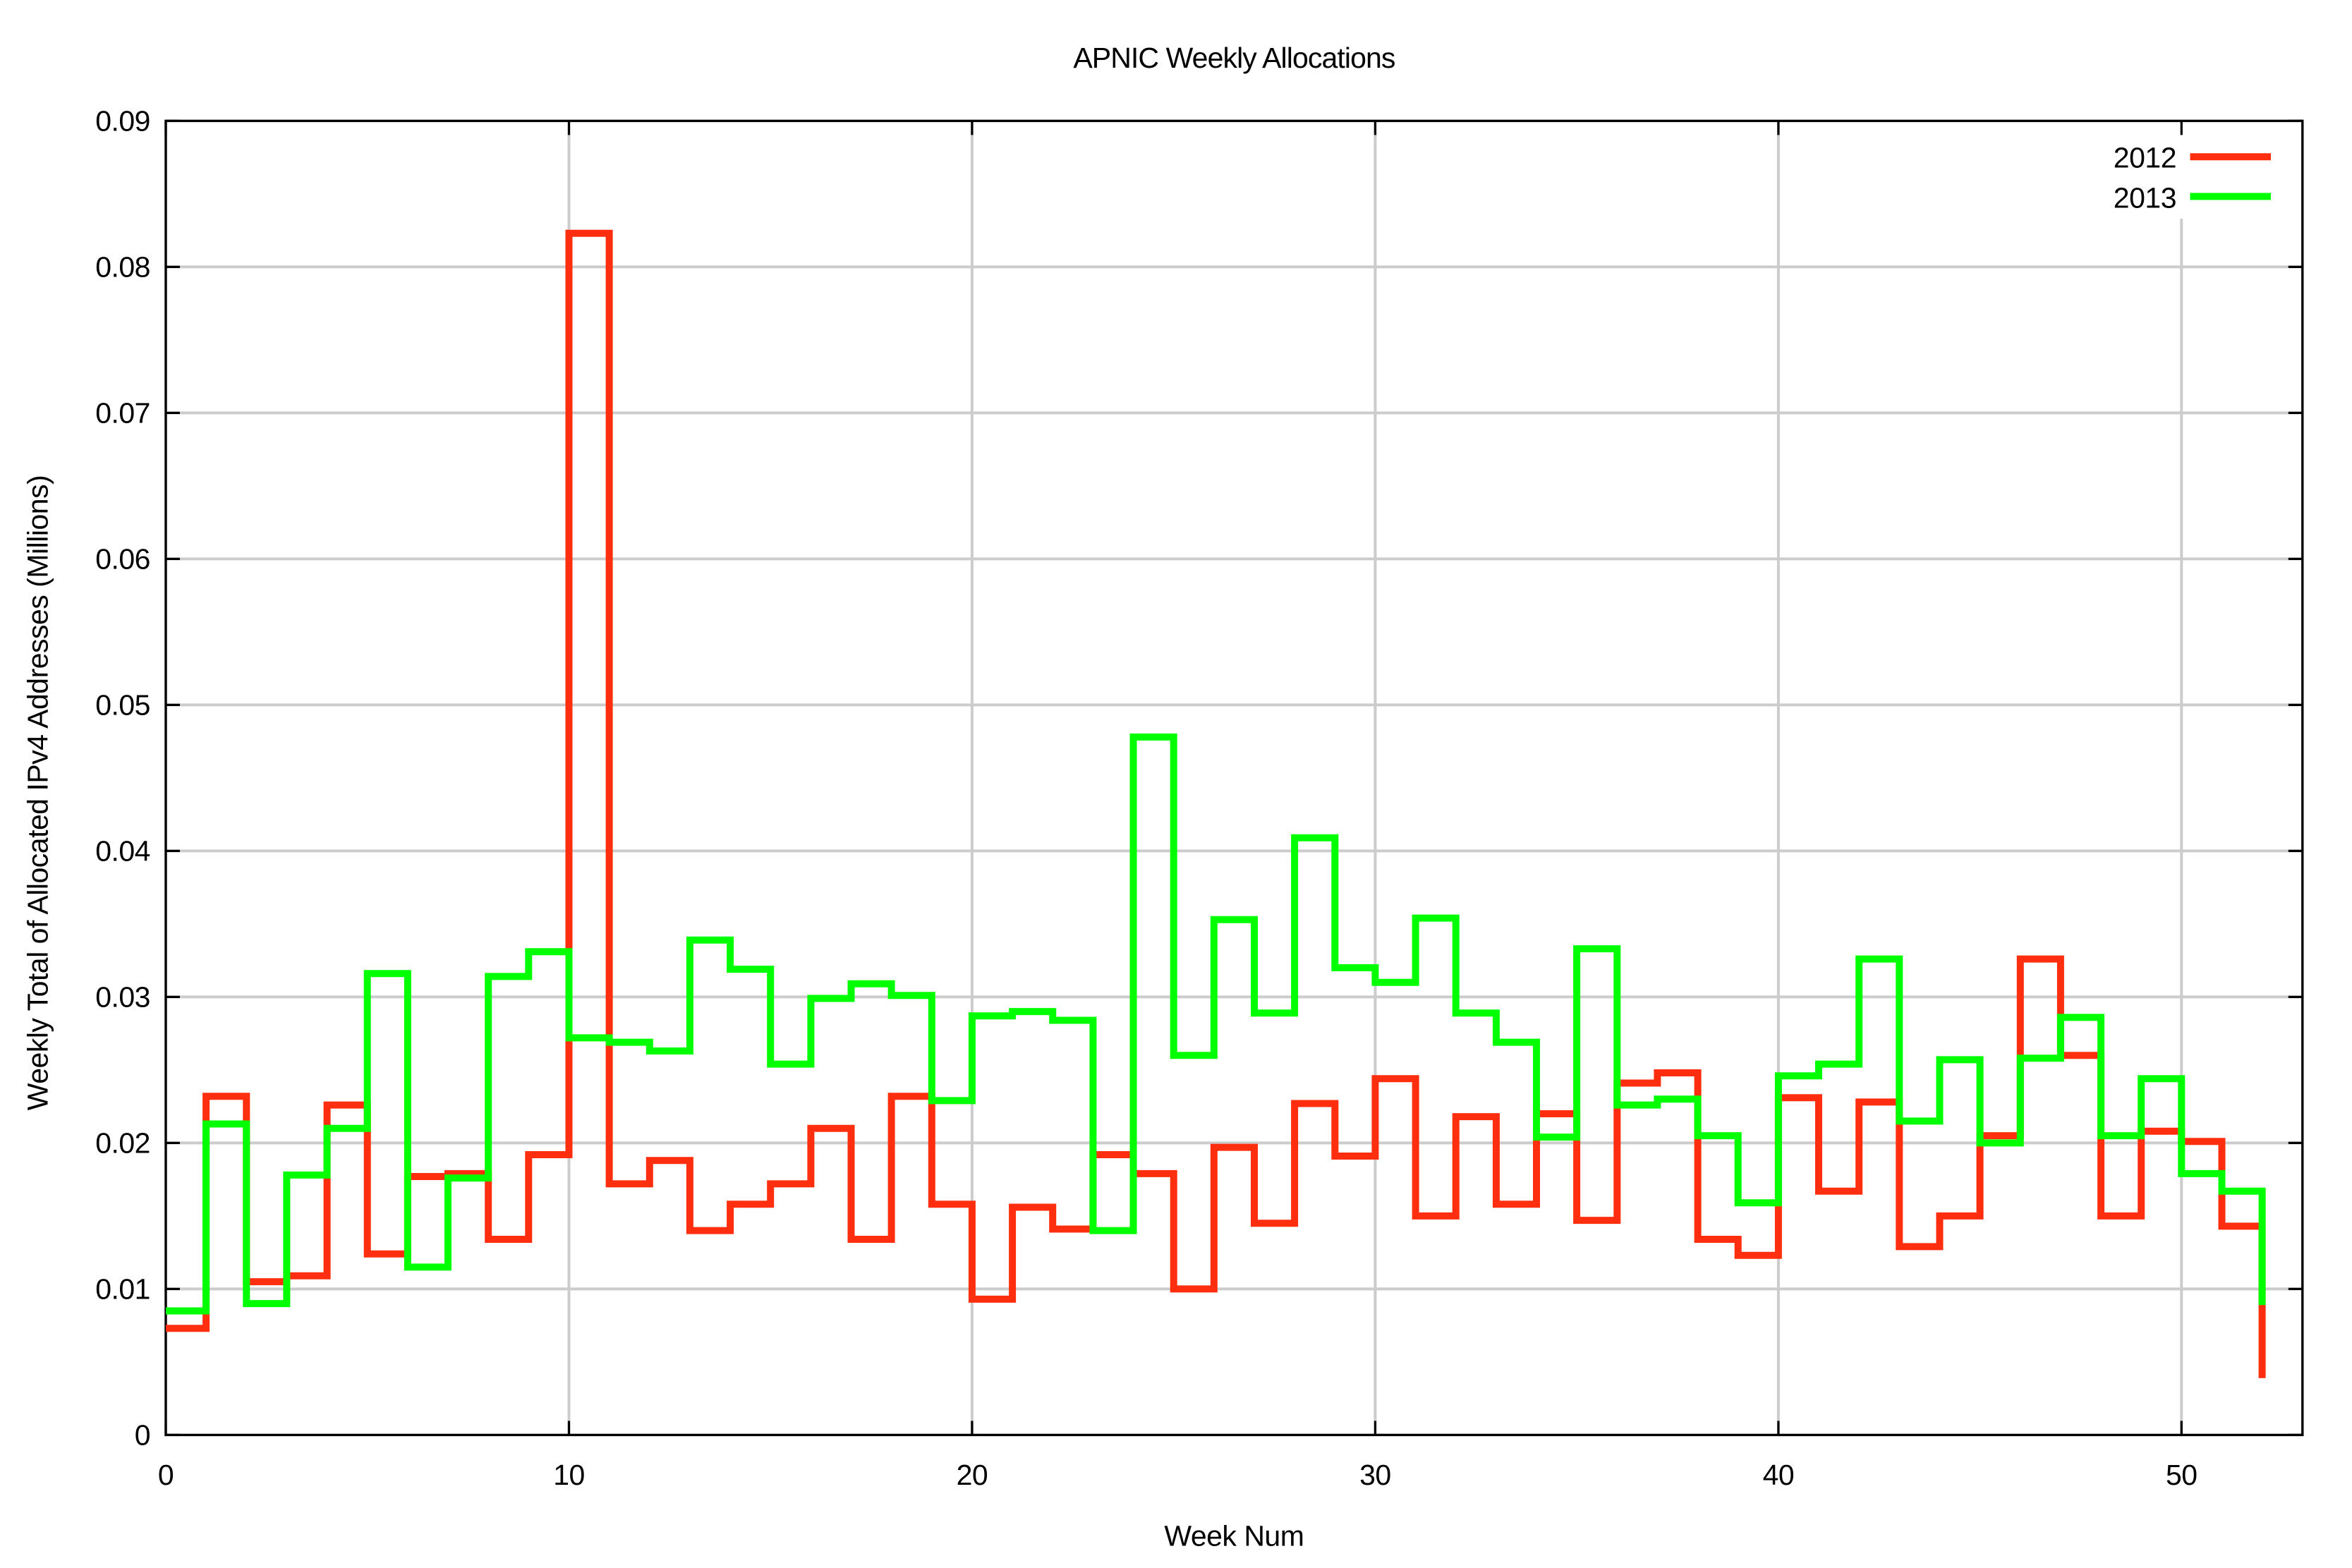  I want to click on svg-text: 0.02, so click(122, 1142).